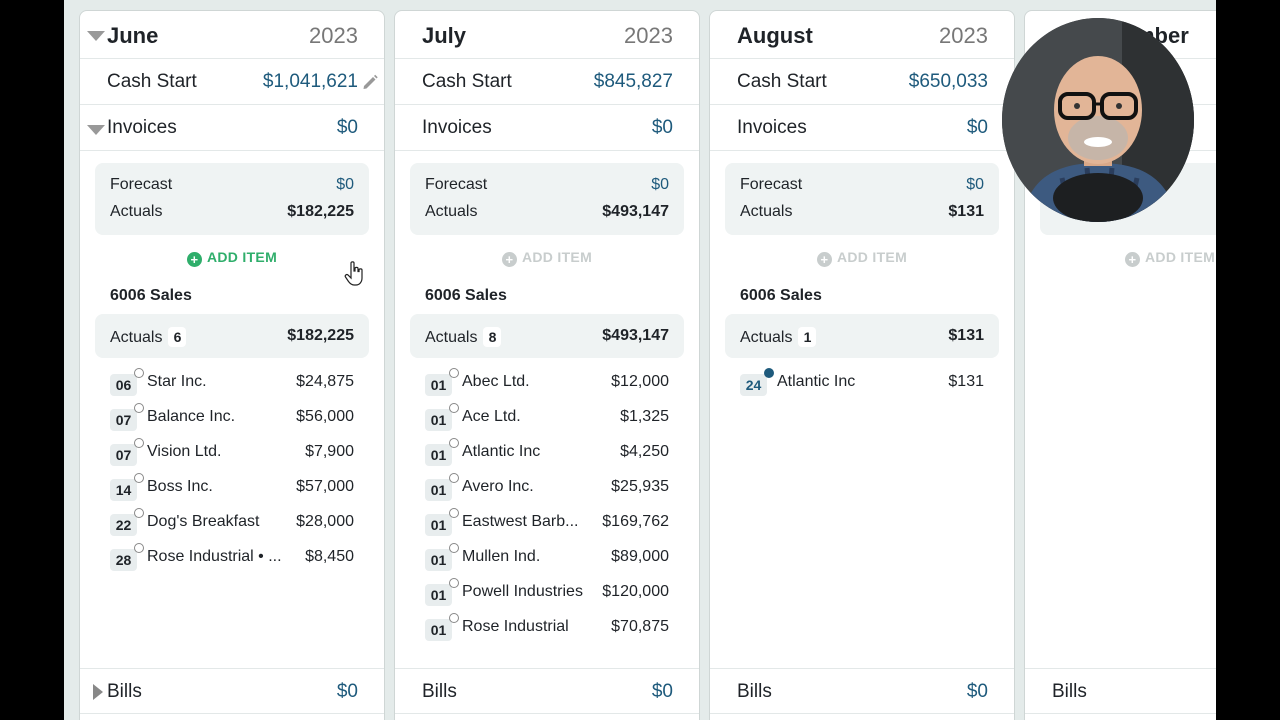 The height and width of the screenshot is (720, 1280). What do you see at coordinates (547, 562) in the screenshot?
I see `list-item: 01 Mullen Ind. $89,000` at bounding box center [547, 562].